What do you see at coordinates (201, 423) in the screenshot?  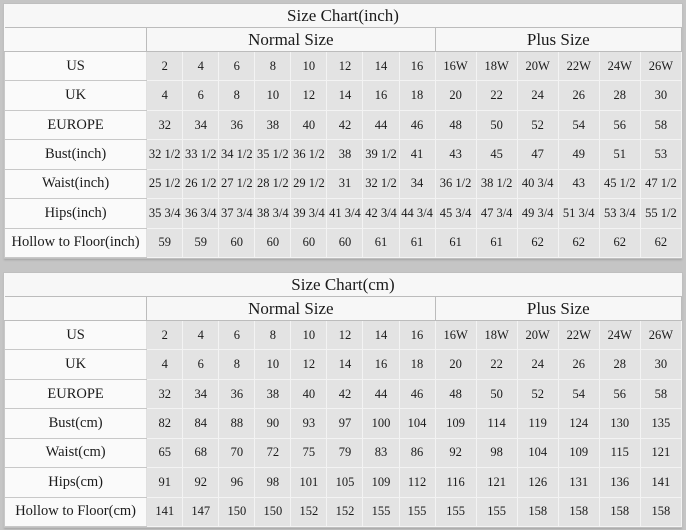 I see `size-cell: 84` at bounding box center [201, 423].